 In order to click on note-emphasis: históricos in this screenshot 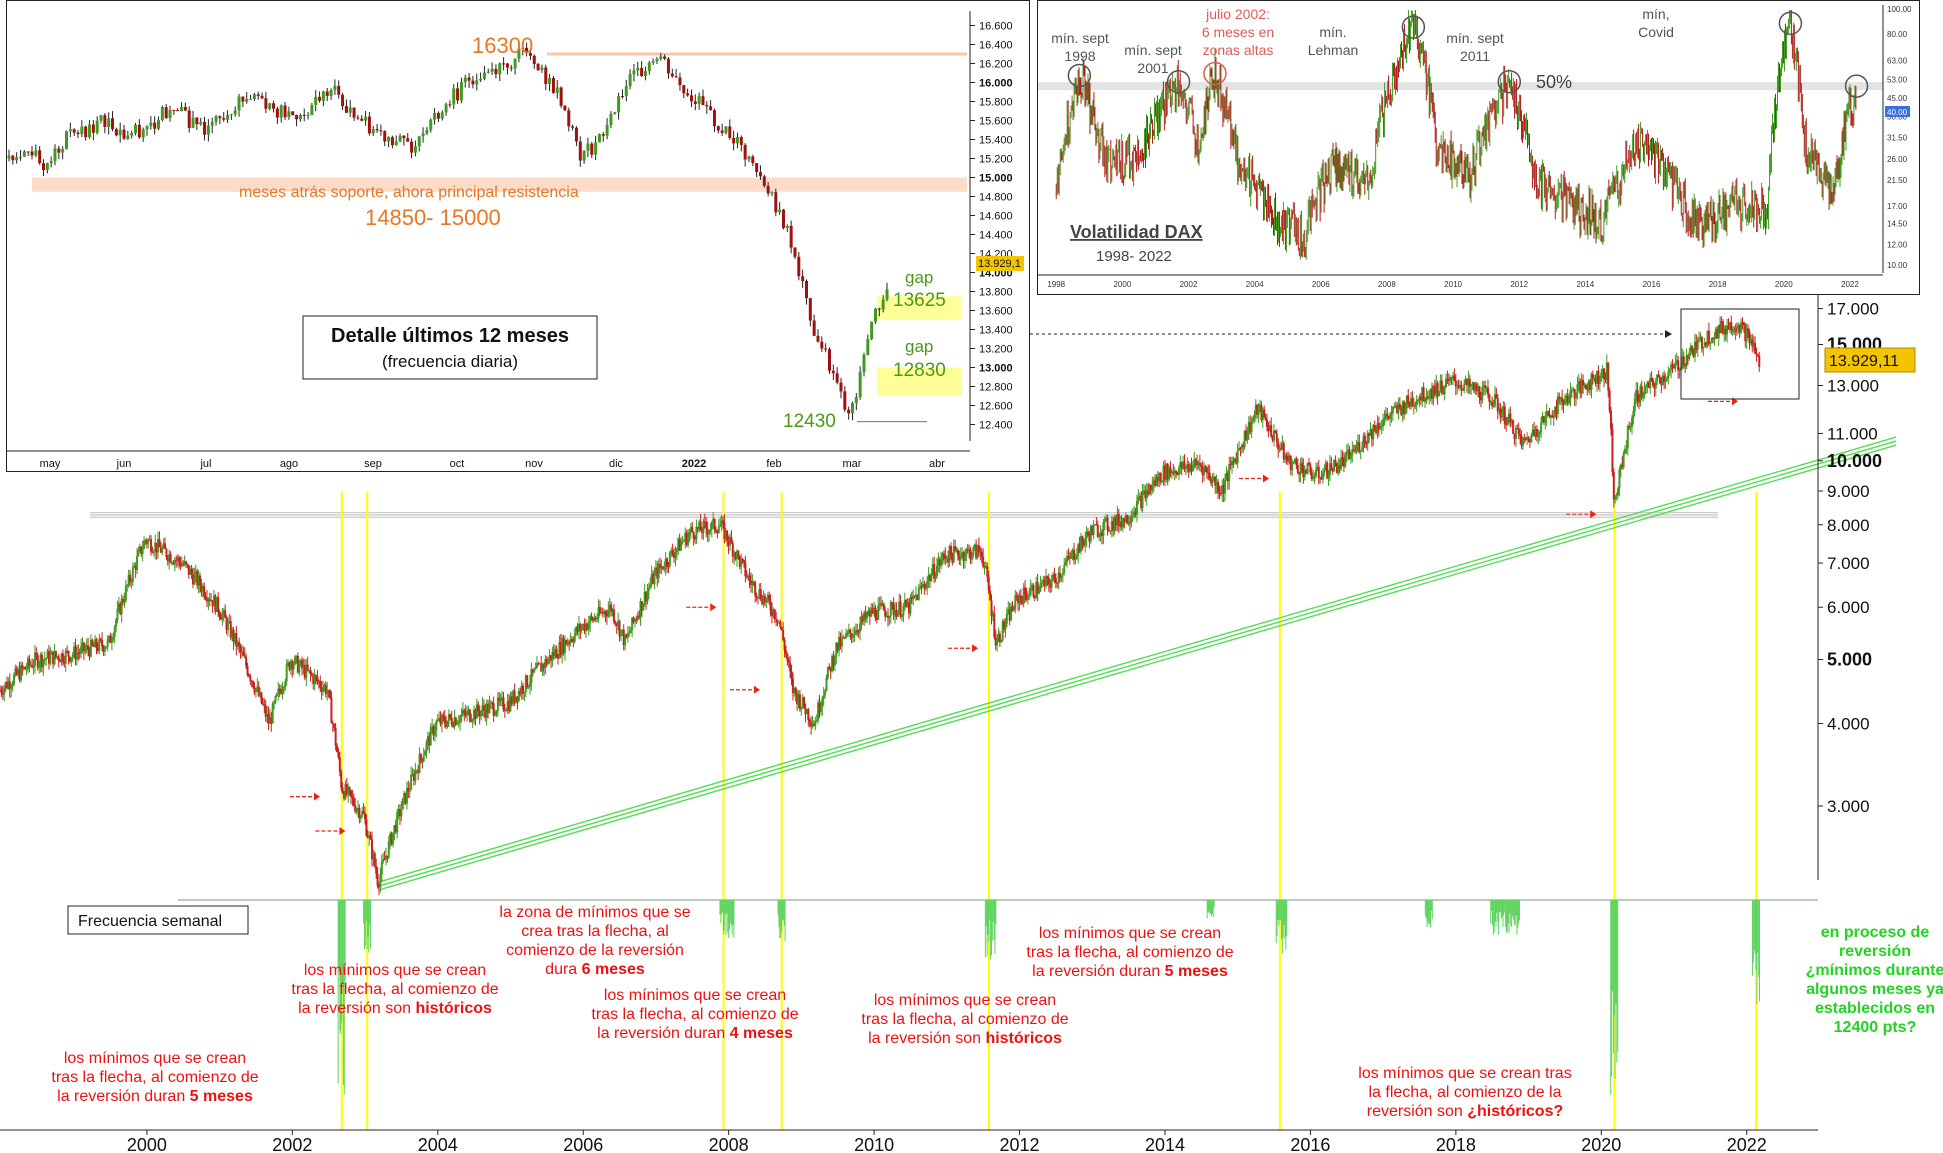, I will do `click(1023, 1038)`.